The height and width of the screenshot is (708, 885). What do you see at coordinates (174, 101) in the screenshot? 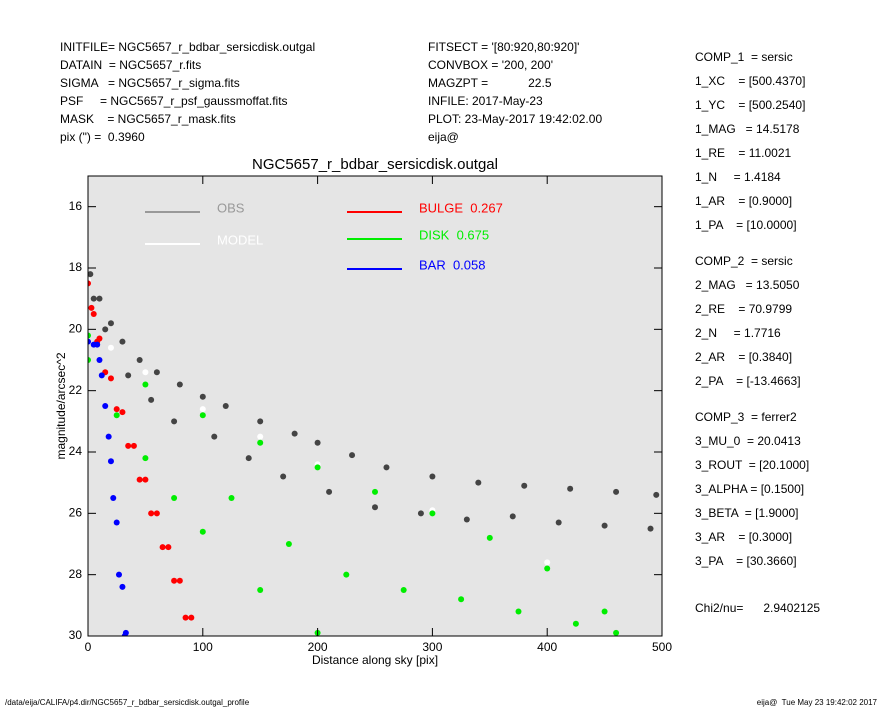
I see `header-line: PSF = NGC5657_r_psf_gaussmoffat.fits` at bounding box center [174, 101].